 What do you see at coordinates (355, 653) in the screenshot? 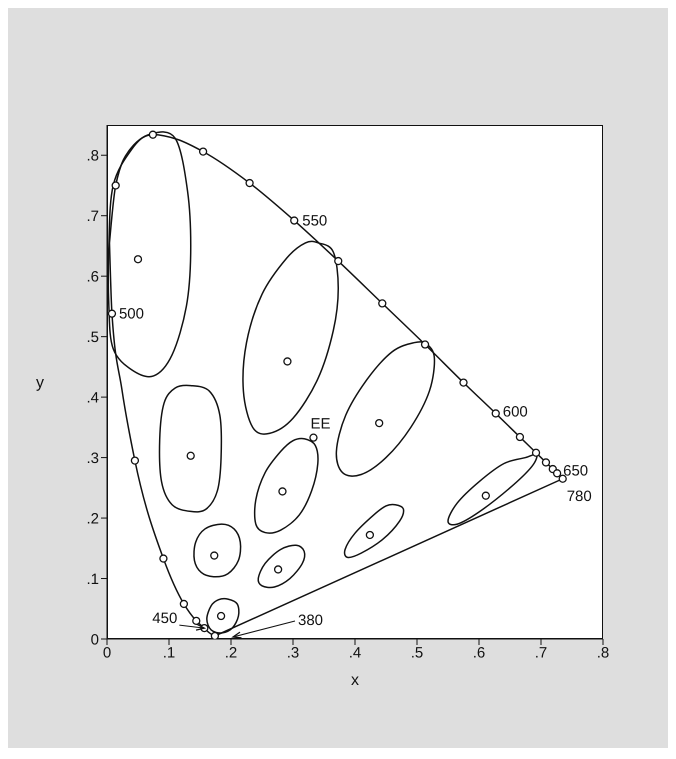
I see `x-tick-label: .4` at bounding box center [355, 653].